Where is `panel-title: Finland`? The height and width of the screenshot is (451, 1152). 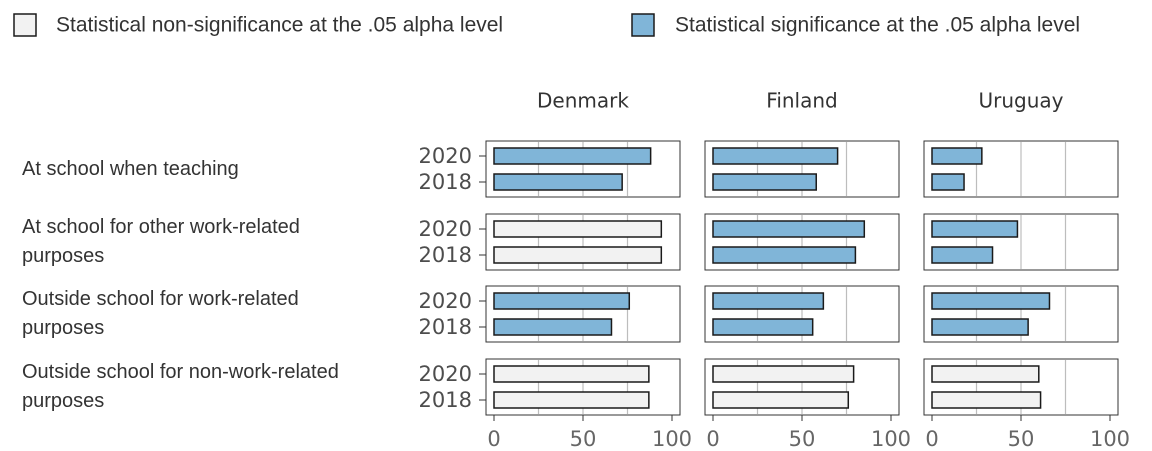 panel-title: Finland is located at coordinates (801, 101).